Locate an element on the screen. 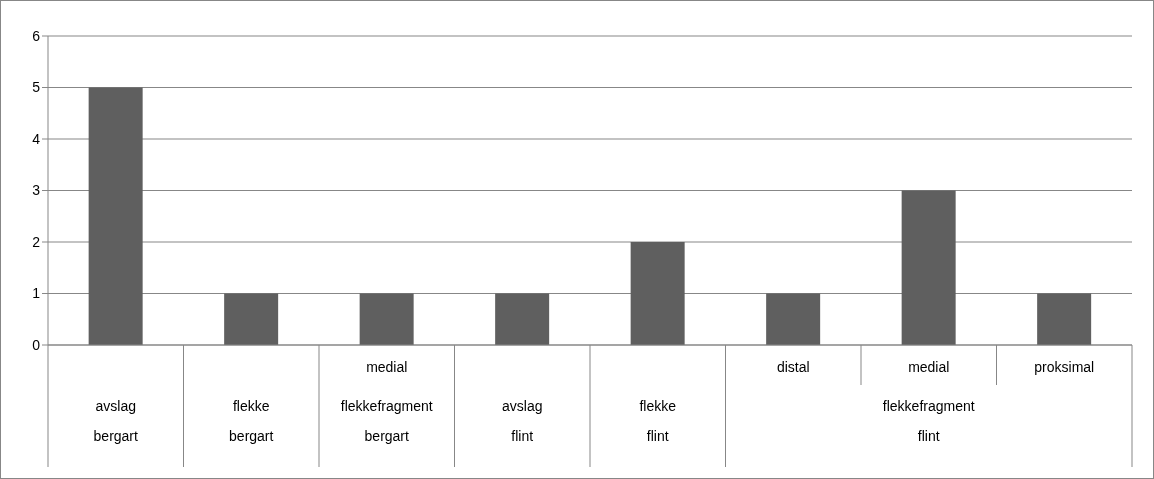 This screenshot has height=479, width=1154. category-label: medial flekkefragment bergart is located at coordinates (386, 401).